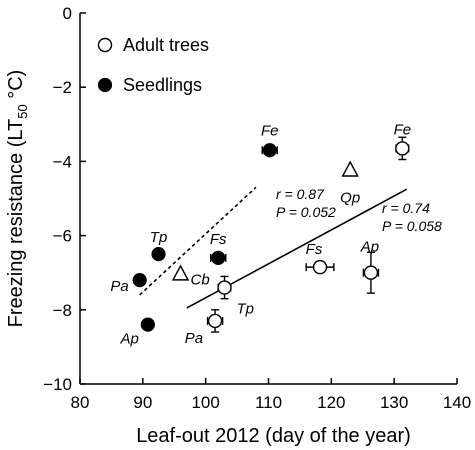 This screenshot has height=450, width=475. I want to click on y-tick-label: −8, so click(62, 310).